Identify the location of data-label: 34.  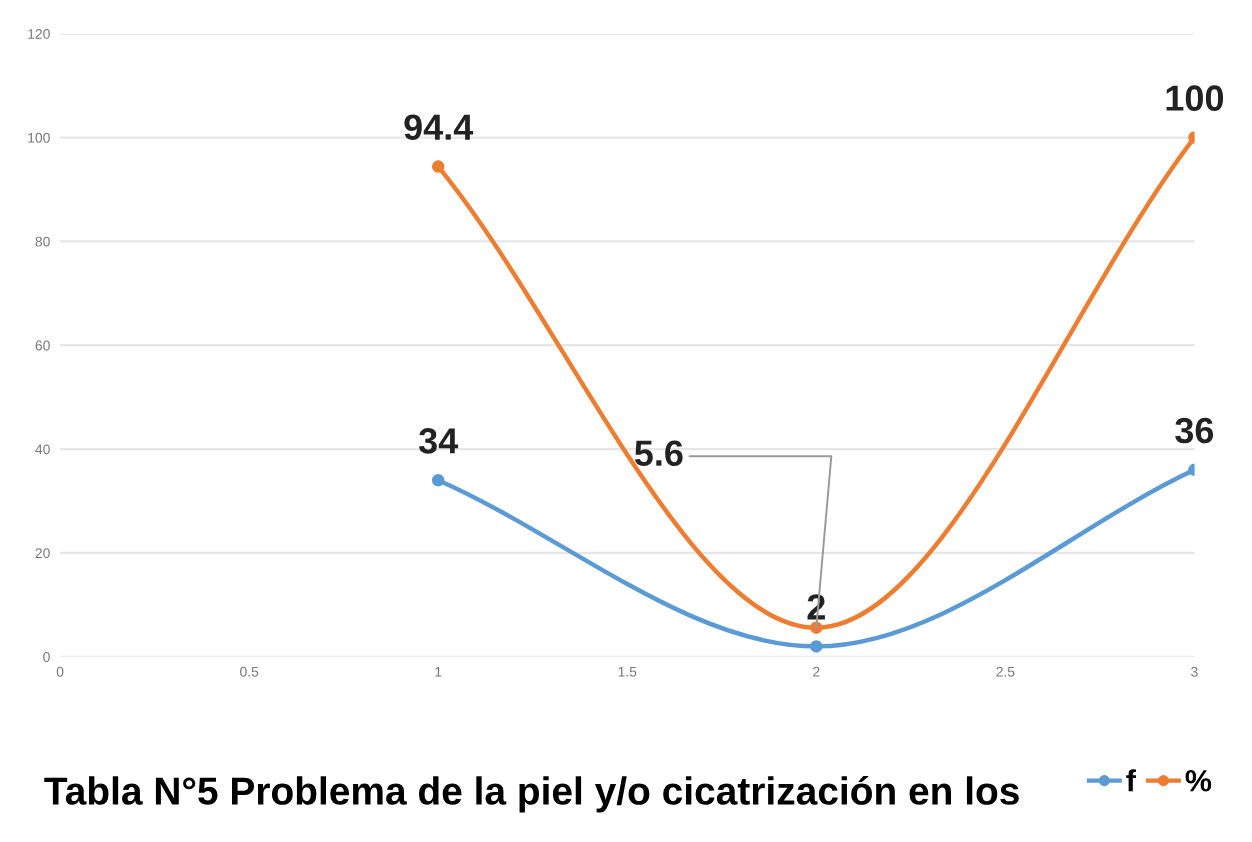
(438, 441).